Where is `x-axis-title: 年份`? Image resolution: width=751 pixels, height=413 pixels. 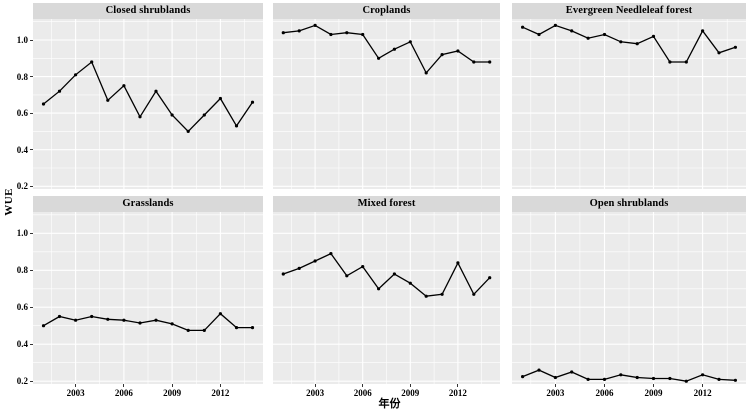 x-axis-title: 年份 is located at coordinates (389, 404).